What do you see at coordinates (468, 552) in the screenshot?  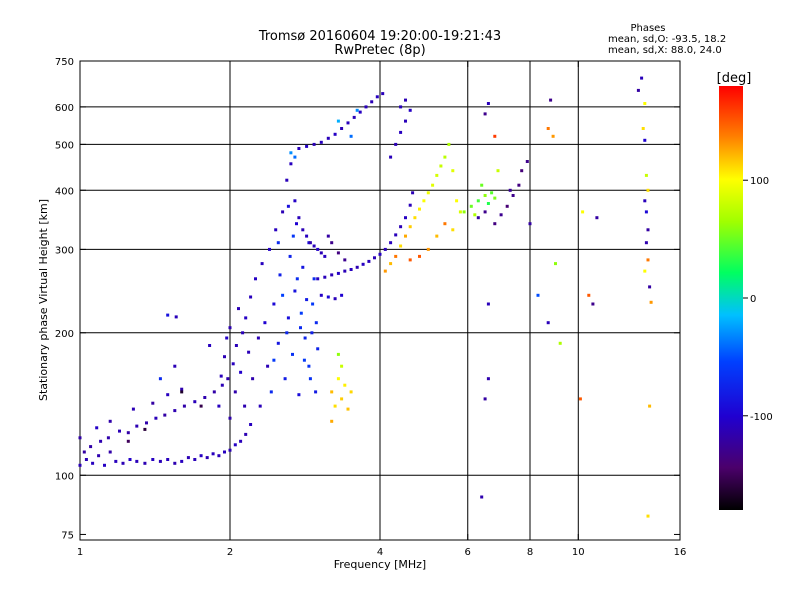 I see `x-tick-label: 6` at bounding box center [468, 552].